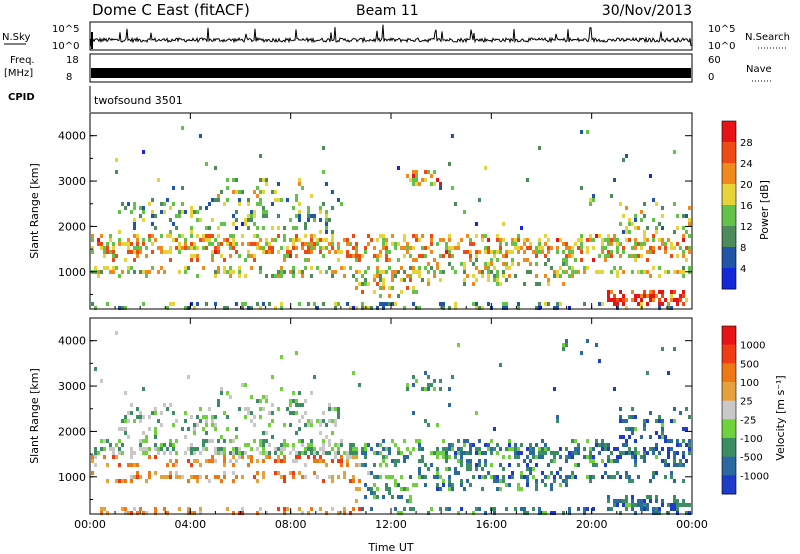  What do you see at coordinates (72, 386) in the screenshot?
I see `y-tick-label: 3000` at bounding box center [72, 386].